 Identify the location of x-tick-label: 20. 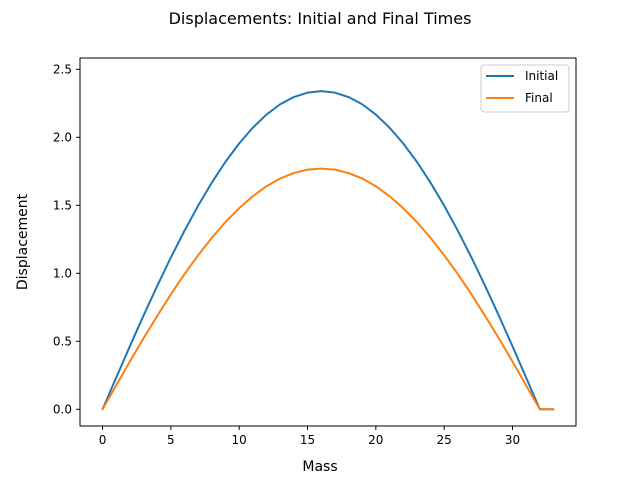
(375, 440).